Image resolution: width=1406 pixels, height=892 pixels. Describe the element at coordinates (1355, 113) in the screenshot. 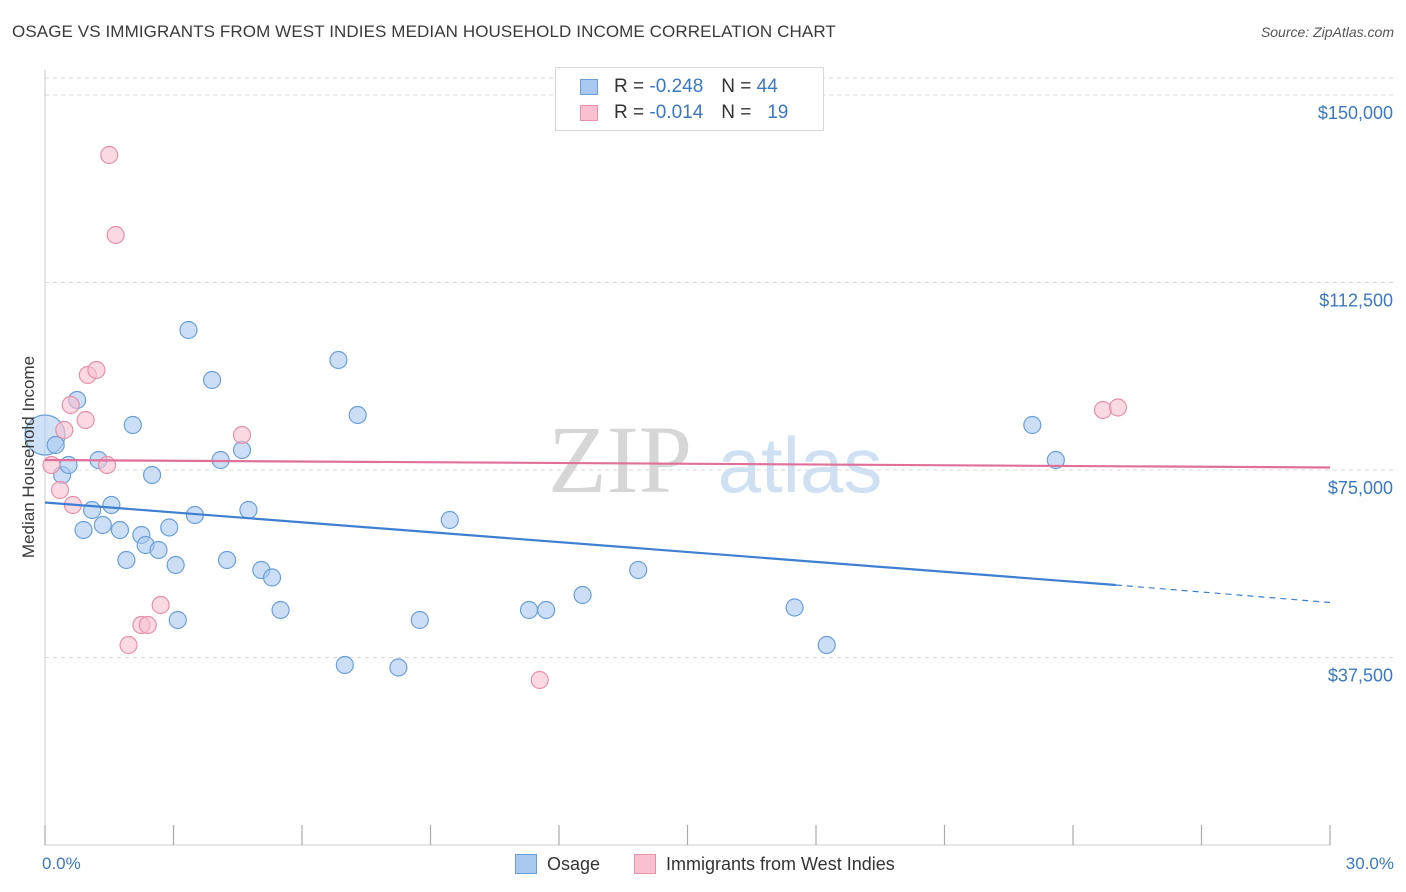

I see `y-tick-label: $150,000` at that location.